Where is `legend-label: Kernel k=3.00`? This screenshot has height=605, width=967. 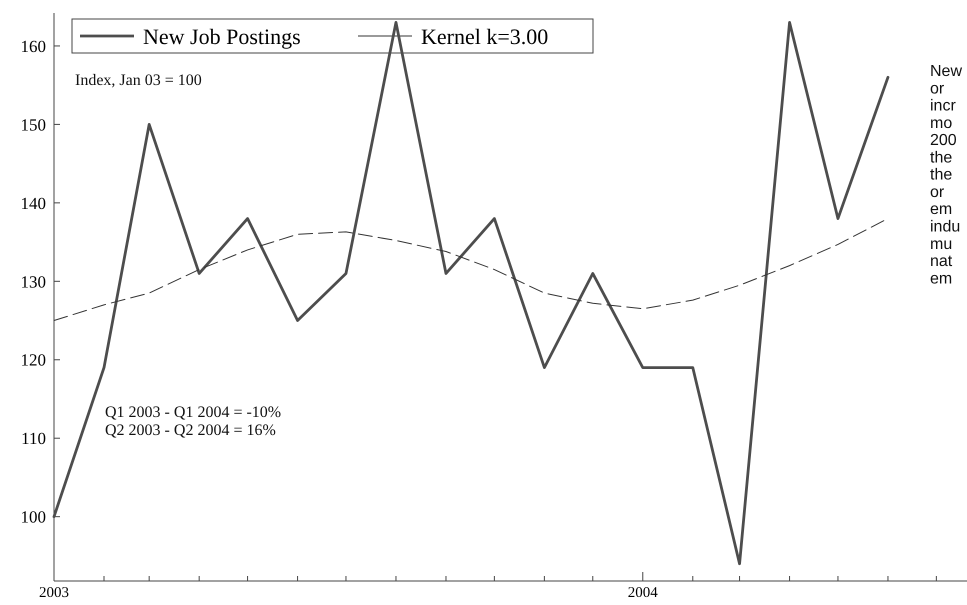
legend-label: Kernel k=3.00 is located at coordinates (484, 36).